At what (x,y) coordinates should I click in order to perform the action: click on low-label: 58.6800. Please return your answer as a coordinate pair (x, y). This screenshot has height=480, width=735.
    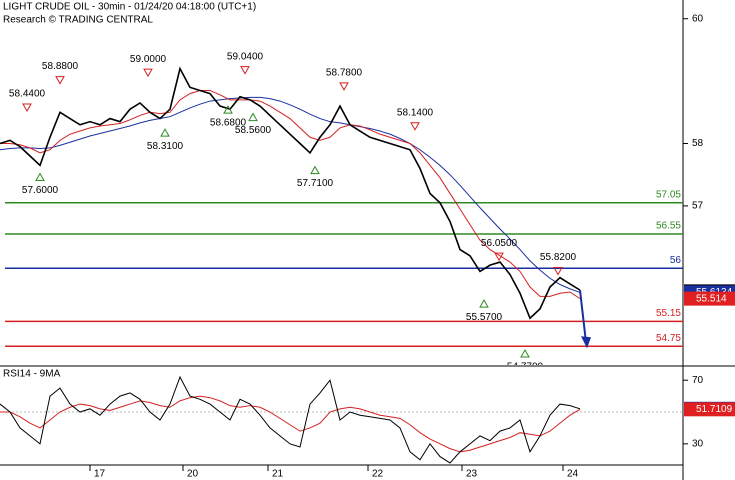
    Looking at the image, I should click on (228, 123).